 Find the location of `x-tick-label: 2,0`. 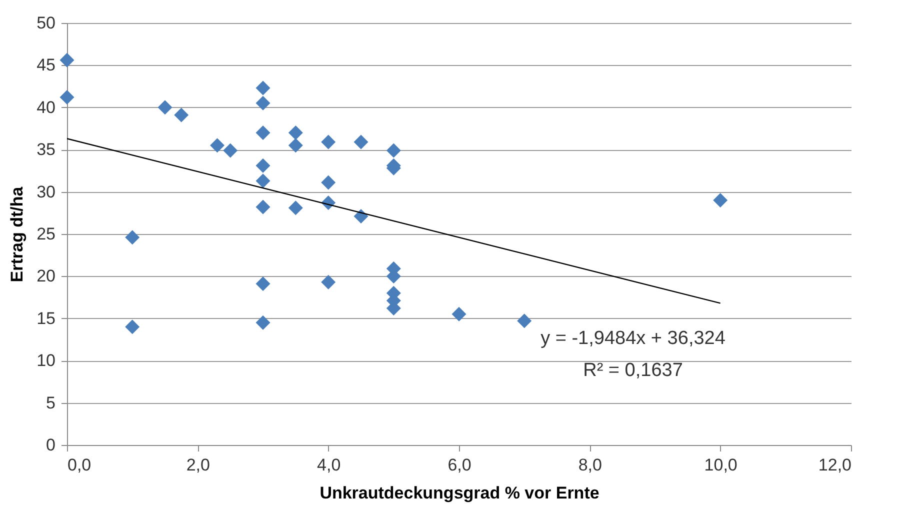

x-tick-label: 2,0 is located at coordinates (198, 465).